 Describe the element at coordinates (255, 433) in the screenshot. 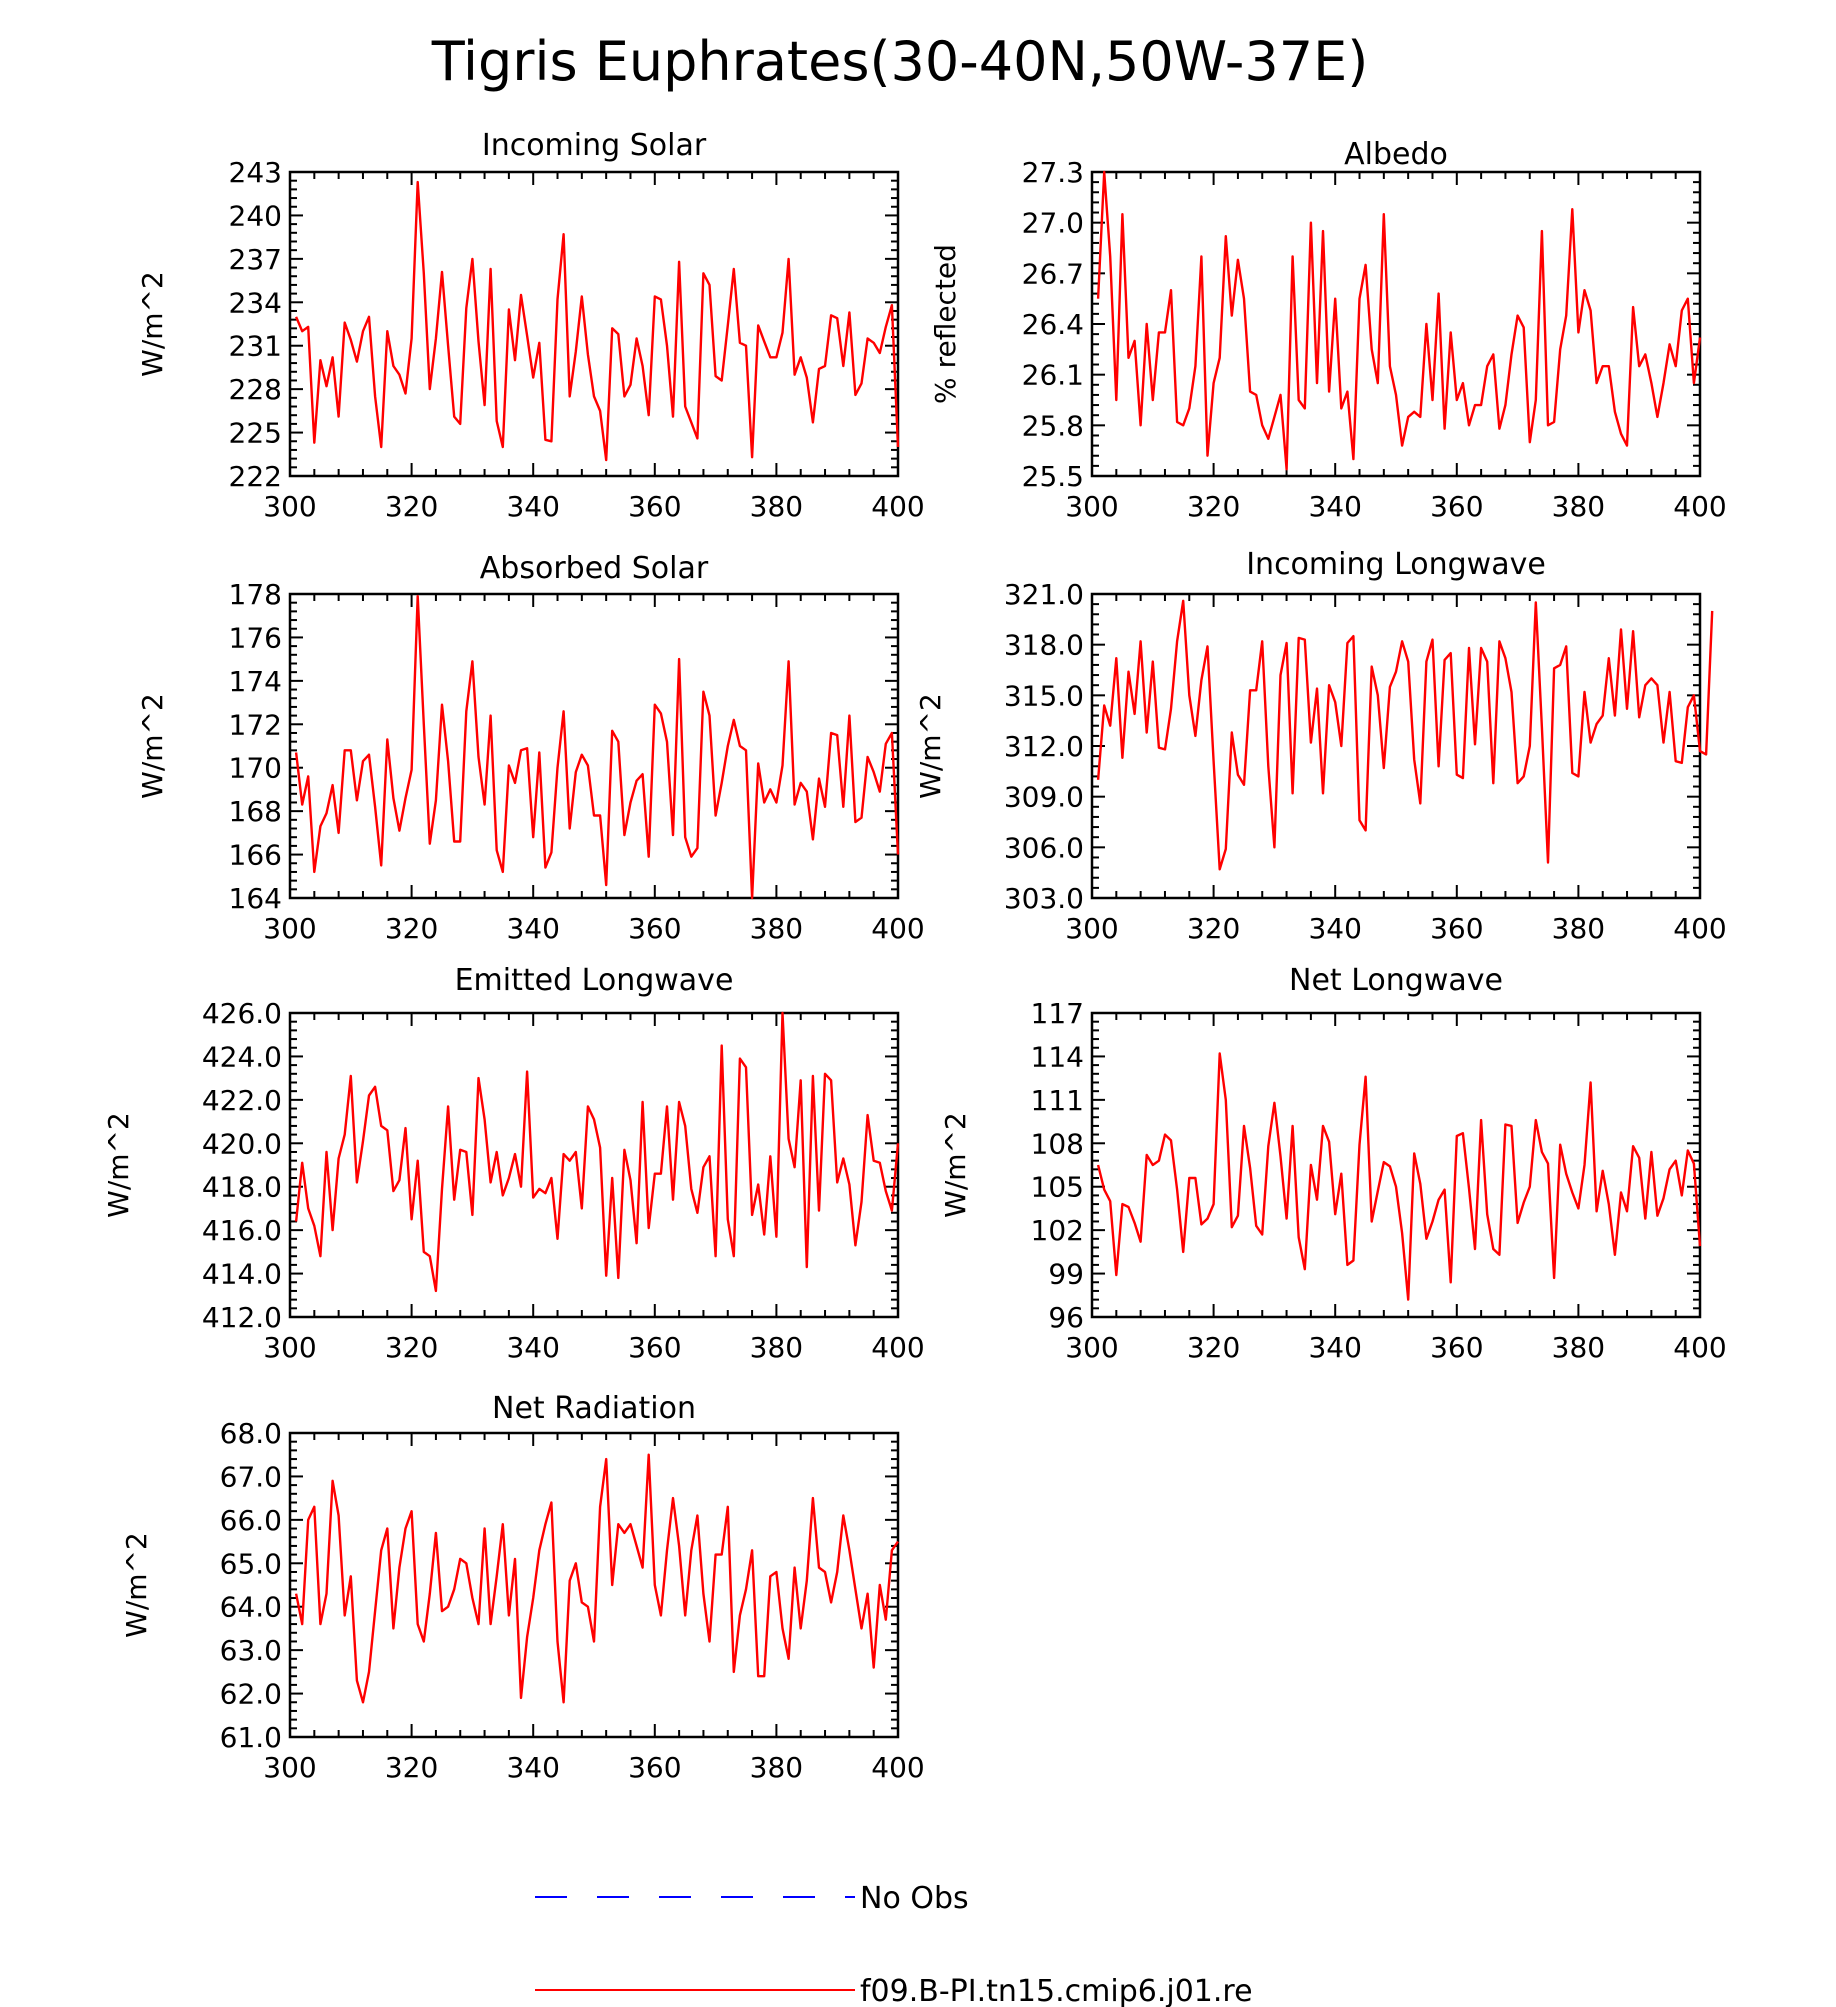

I see `y-tick-label: 225` at that location.